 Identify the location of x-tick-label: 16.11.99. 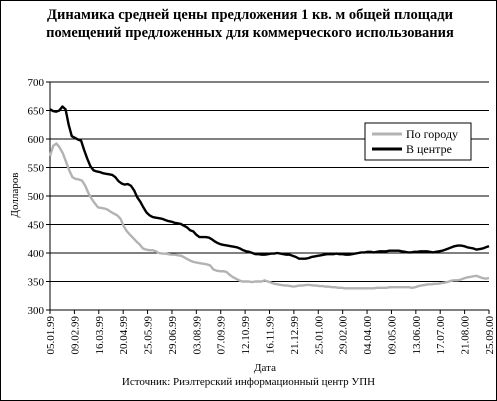
(271, 335).